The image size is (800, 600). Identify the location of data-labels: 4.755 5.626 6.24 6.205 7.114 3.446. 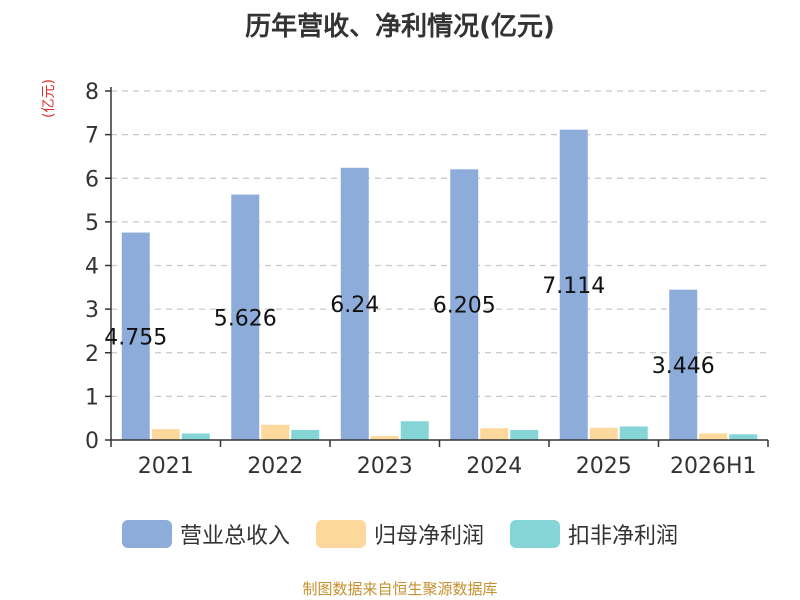
(409, 326).